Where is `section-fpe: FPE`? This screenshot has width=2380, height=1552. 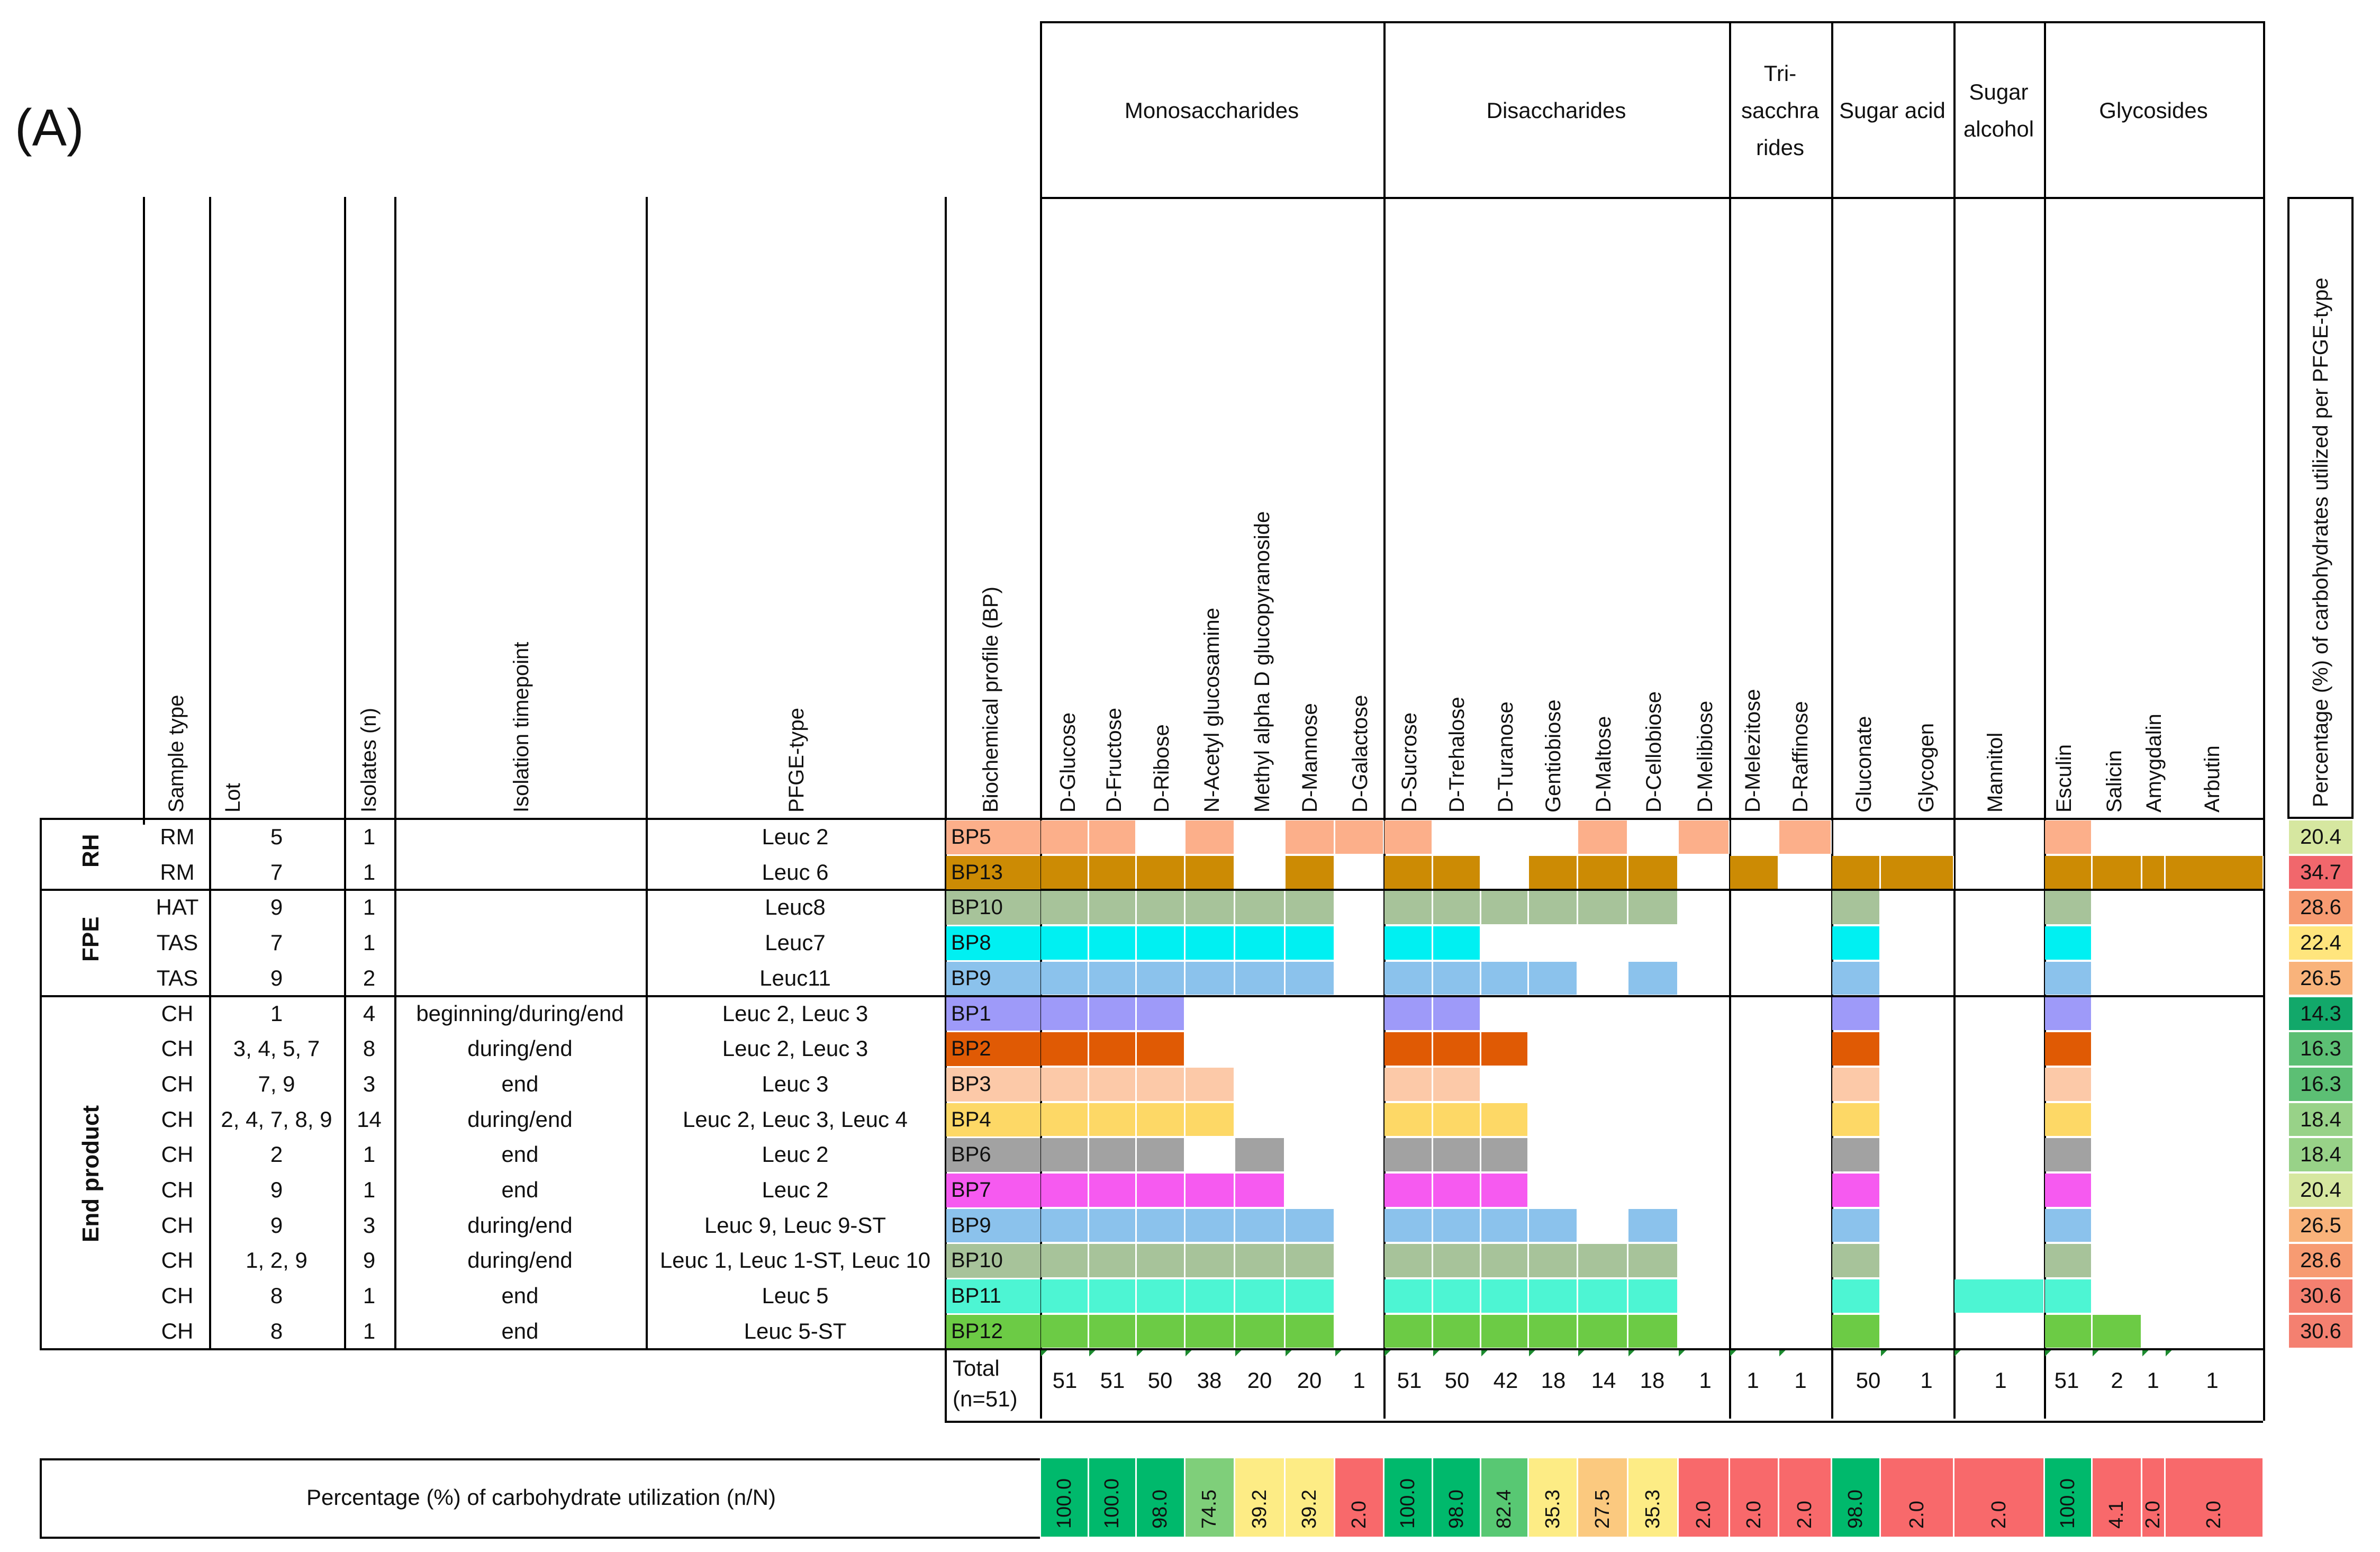 section-fpe: FPE is located at coordinates (91, 939).